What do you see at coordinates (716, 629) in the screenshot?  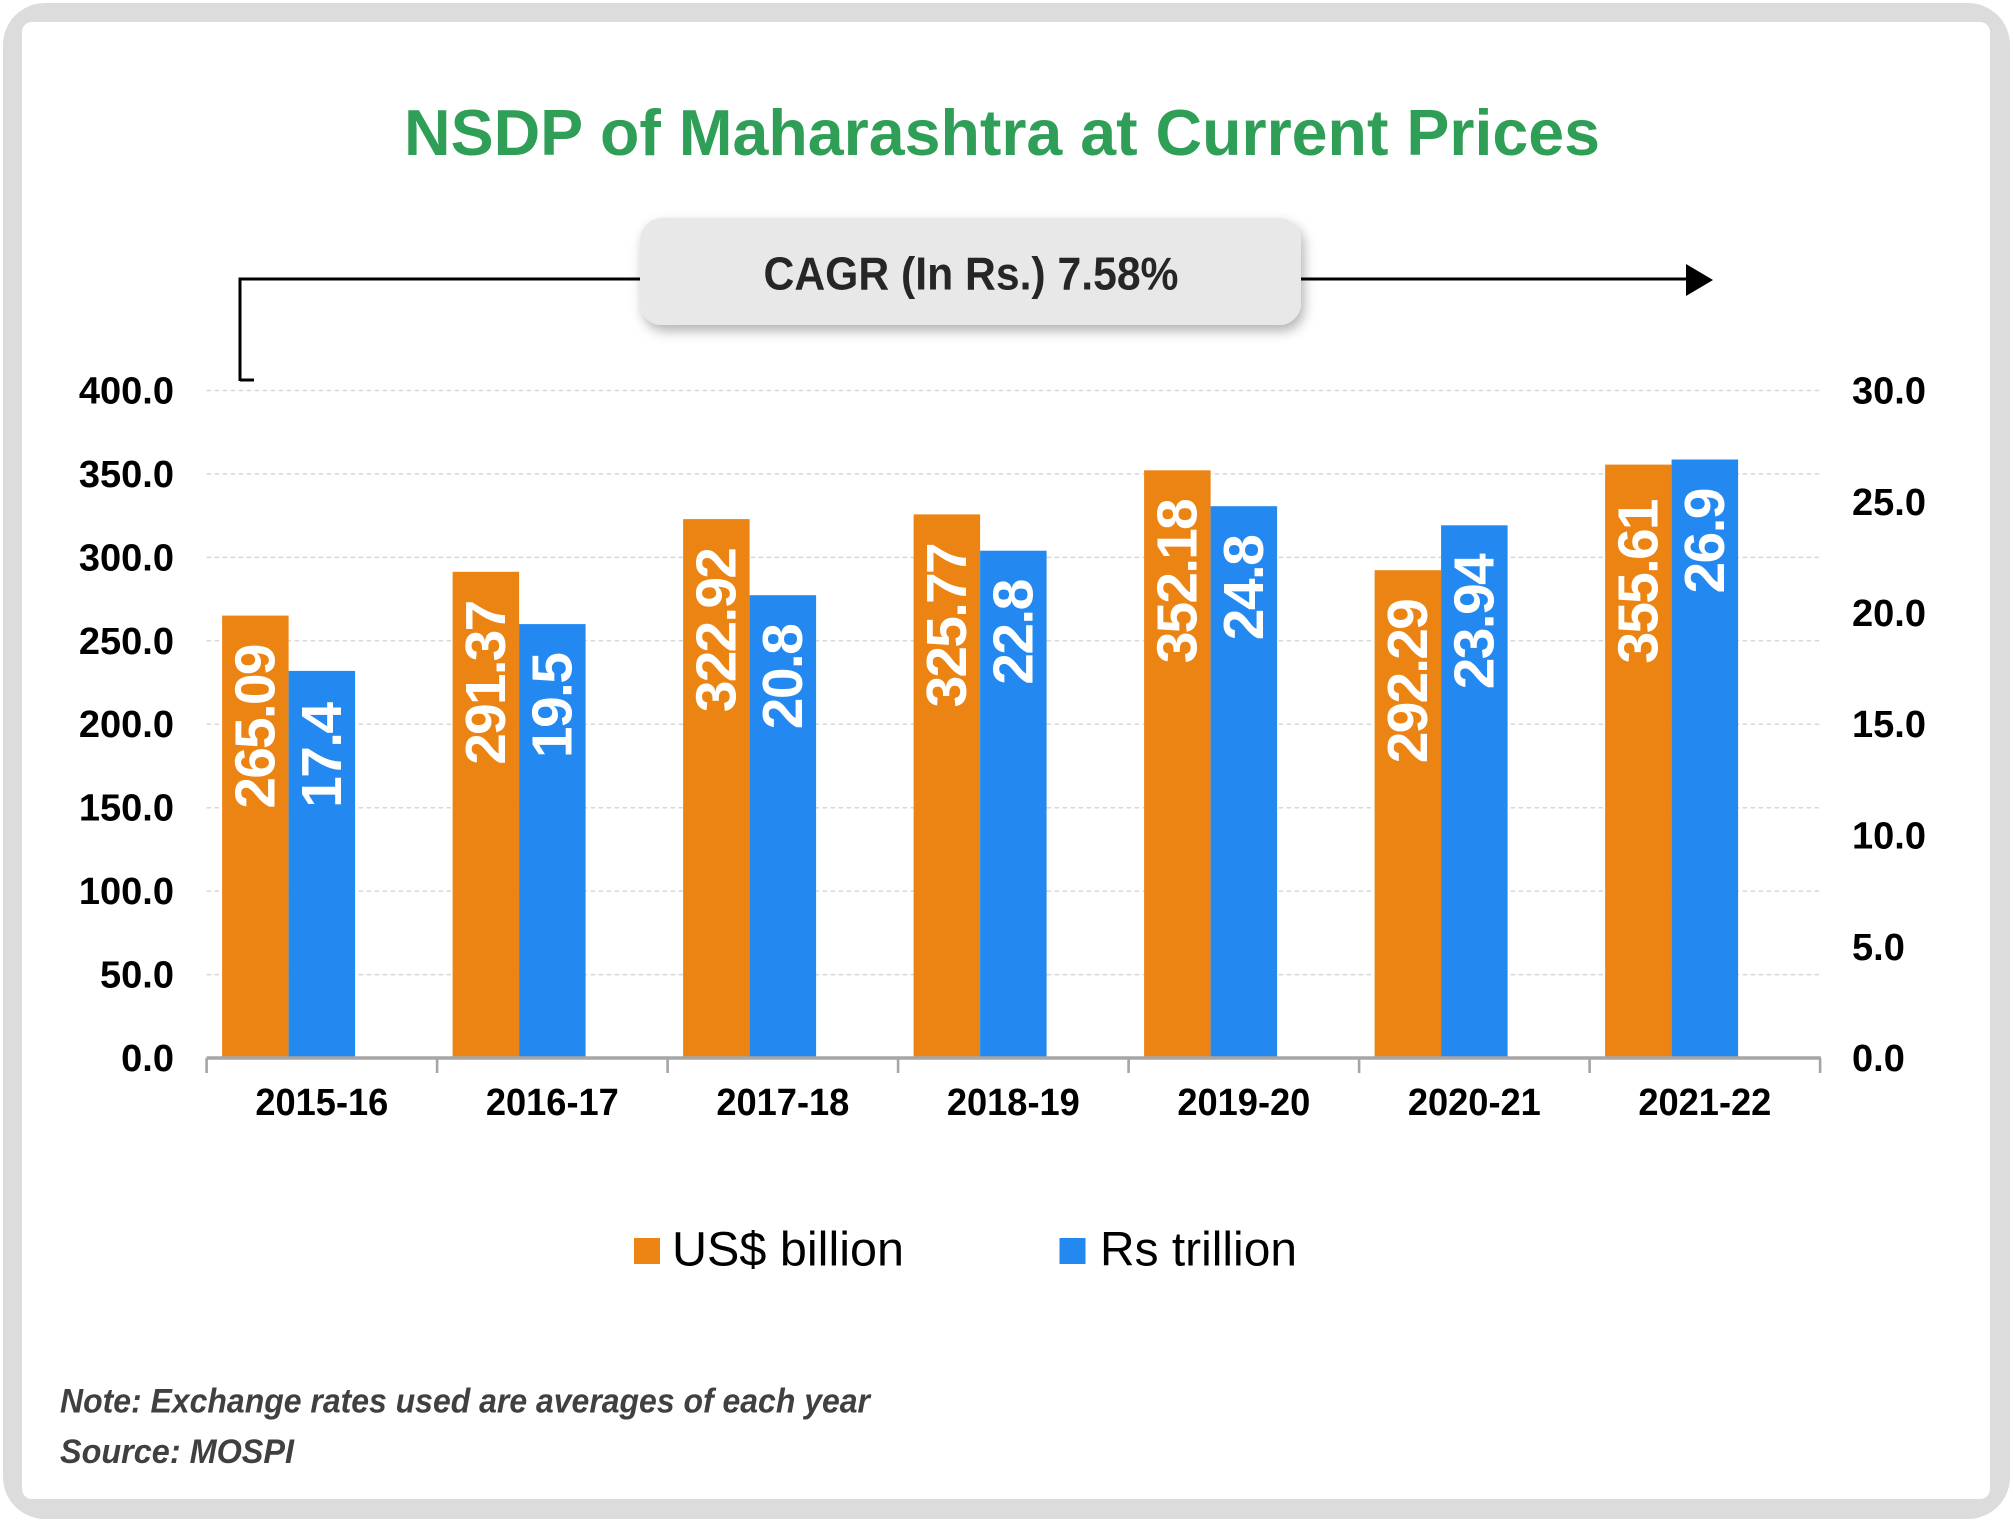 I see `svg-text: 322.92` at bounding box center [716, 629].